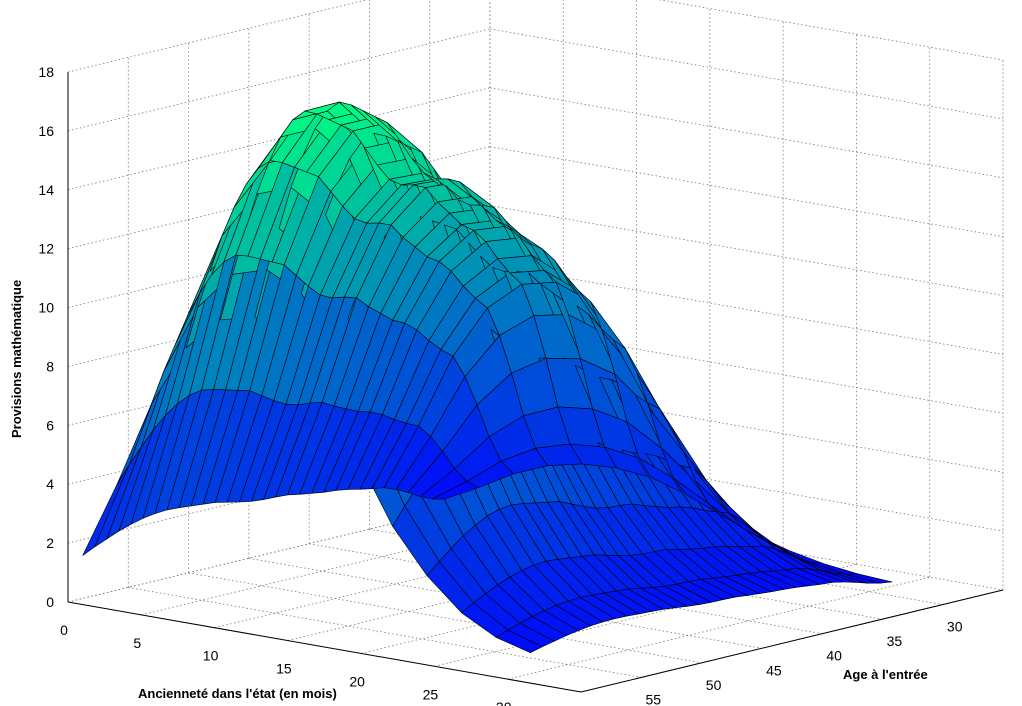 The width and height of the screenshot is (1022, 706). Describe the element at coordinates (50, 602) in the screenshot. I see `z-tick-label: 0` at that location.